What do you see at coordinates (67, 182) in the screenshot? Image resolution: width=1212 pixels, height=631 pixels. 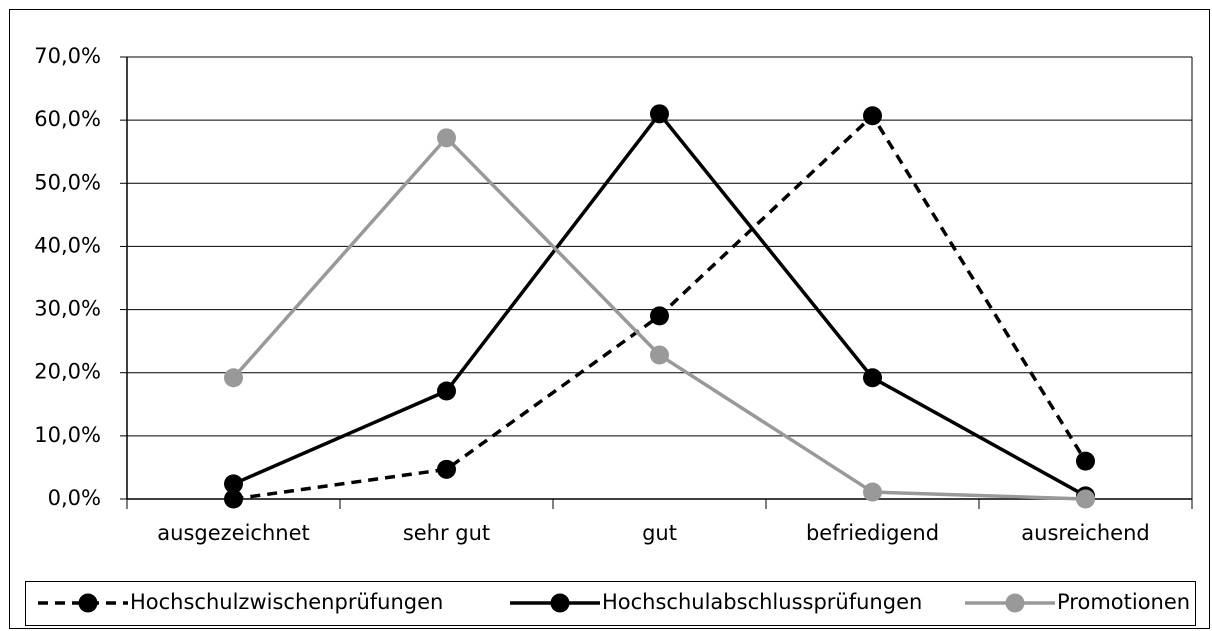 I see `y-tick-label: 50,0%` at bounding box center [67, 182].